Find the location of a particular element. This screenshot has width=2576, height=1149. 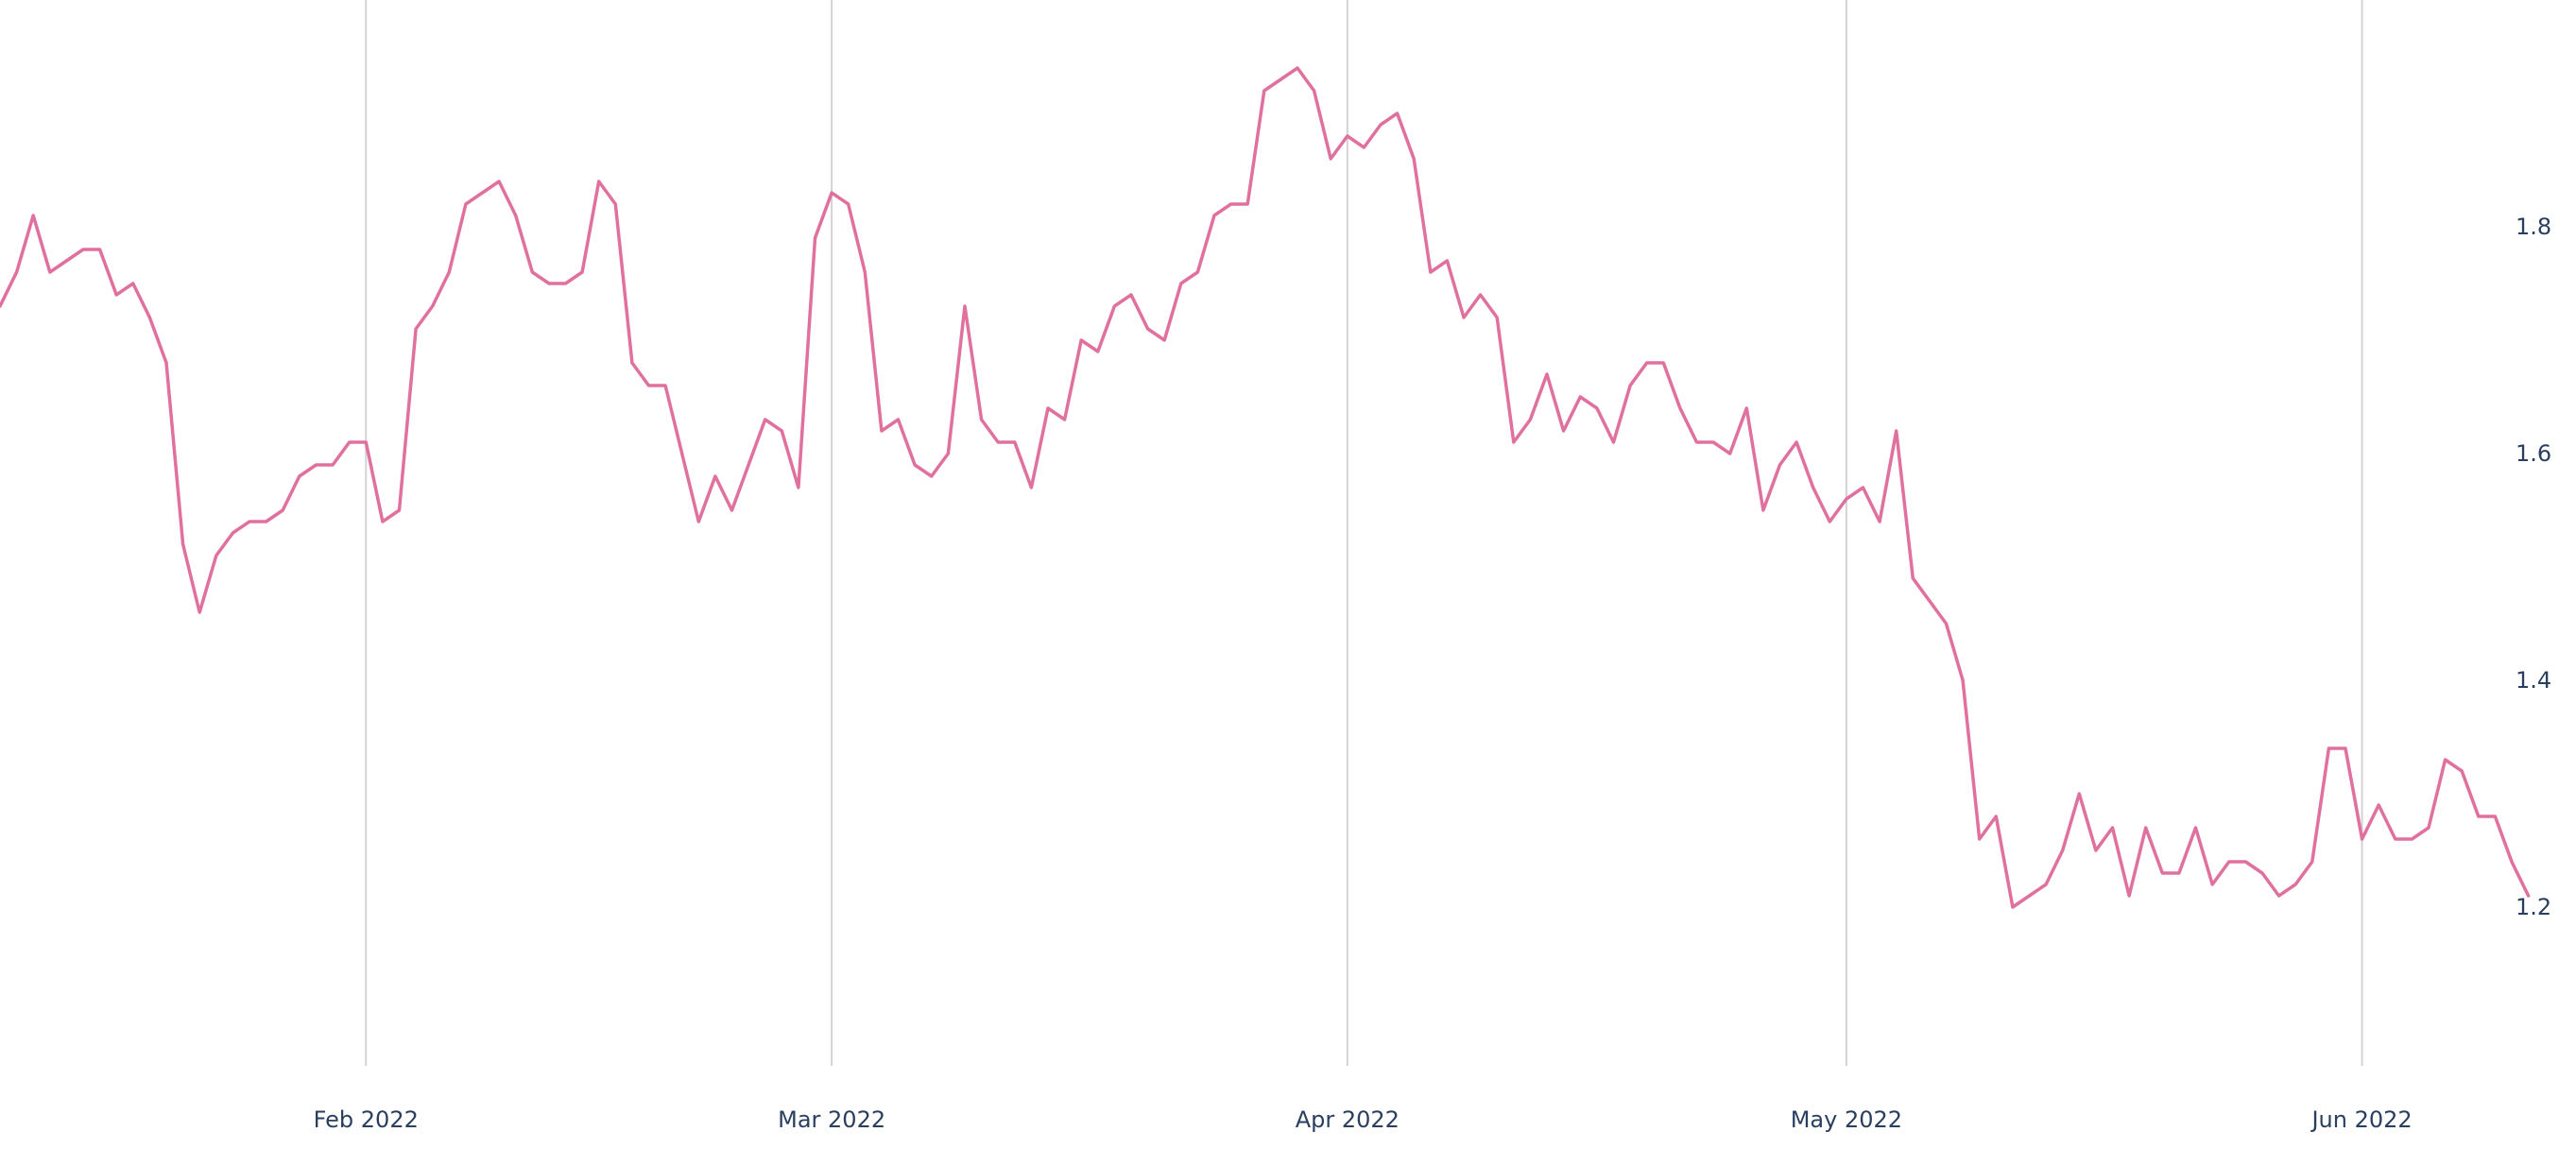

x-tick-label: Jun 2022 is located at coordinates (2361, 1119).